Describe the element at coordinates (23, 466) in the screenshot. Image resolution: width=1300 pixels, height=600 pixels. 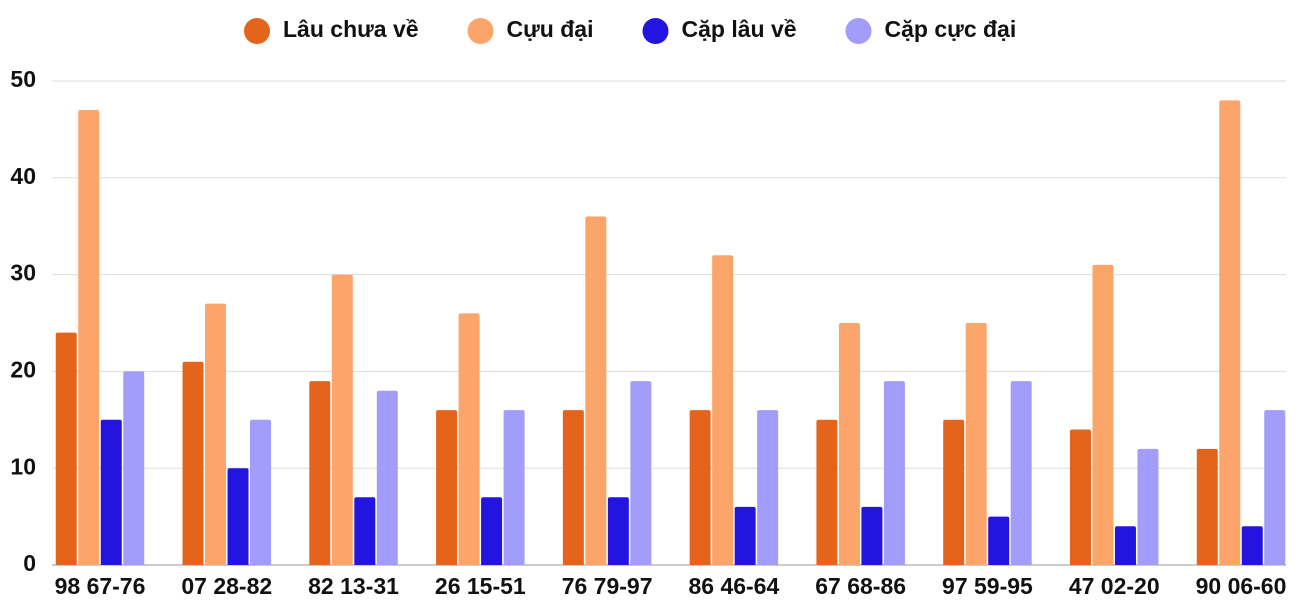
I see `y-tick-label: 10` at that location.